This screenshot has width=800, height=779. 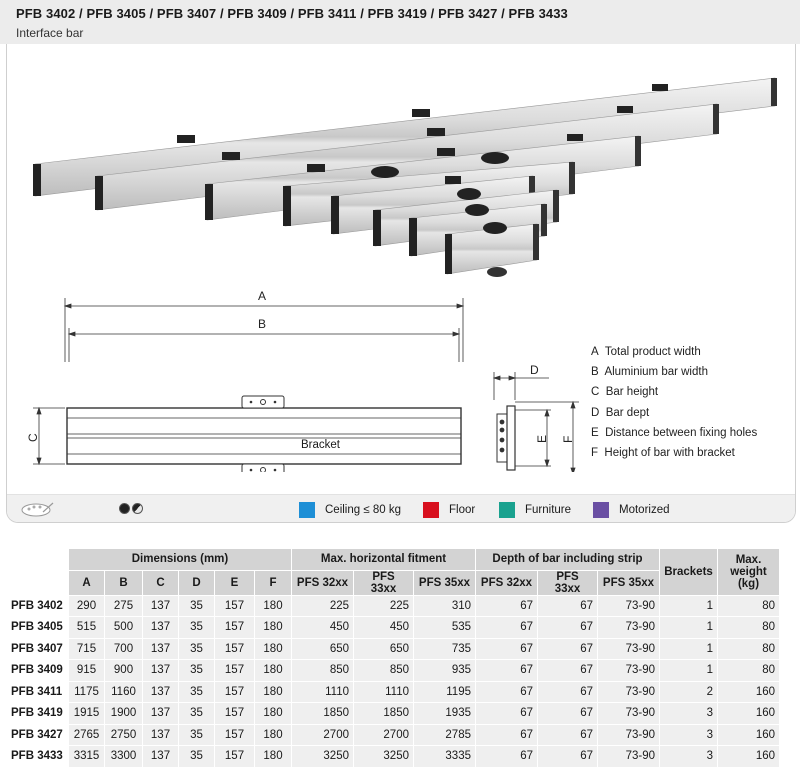 What do you see at coordinates (123, 648) in the screenshot?
I see `table-cell: 700` at bounding box center [123, 648].